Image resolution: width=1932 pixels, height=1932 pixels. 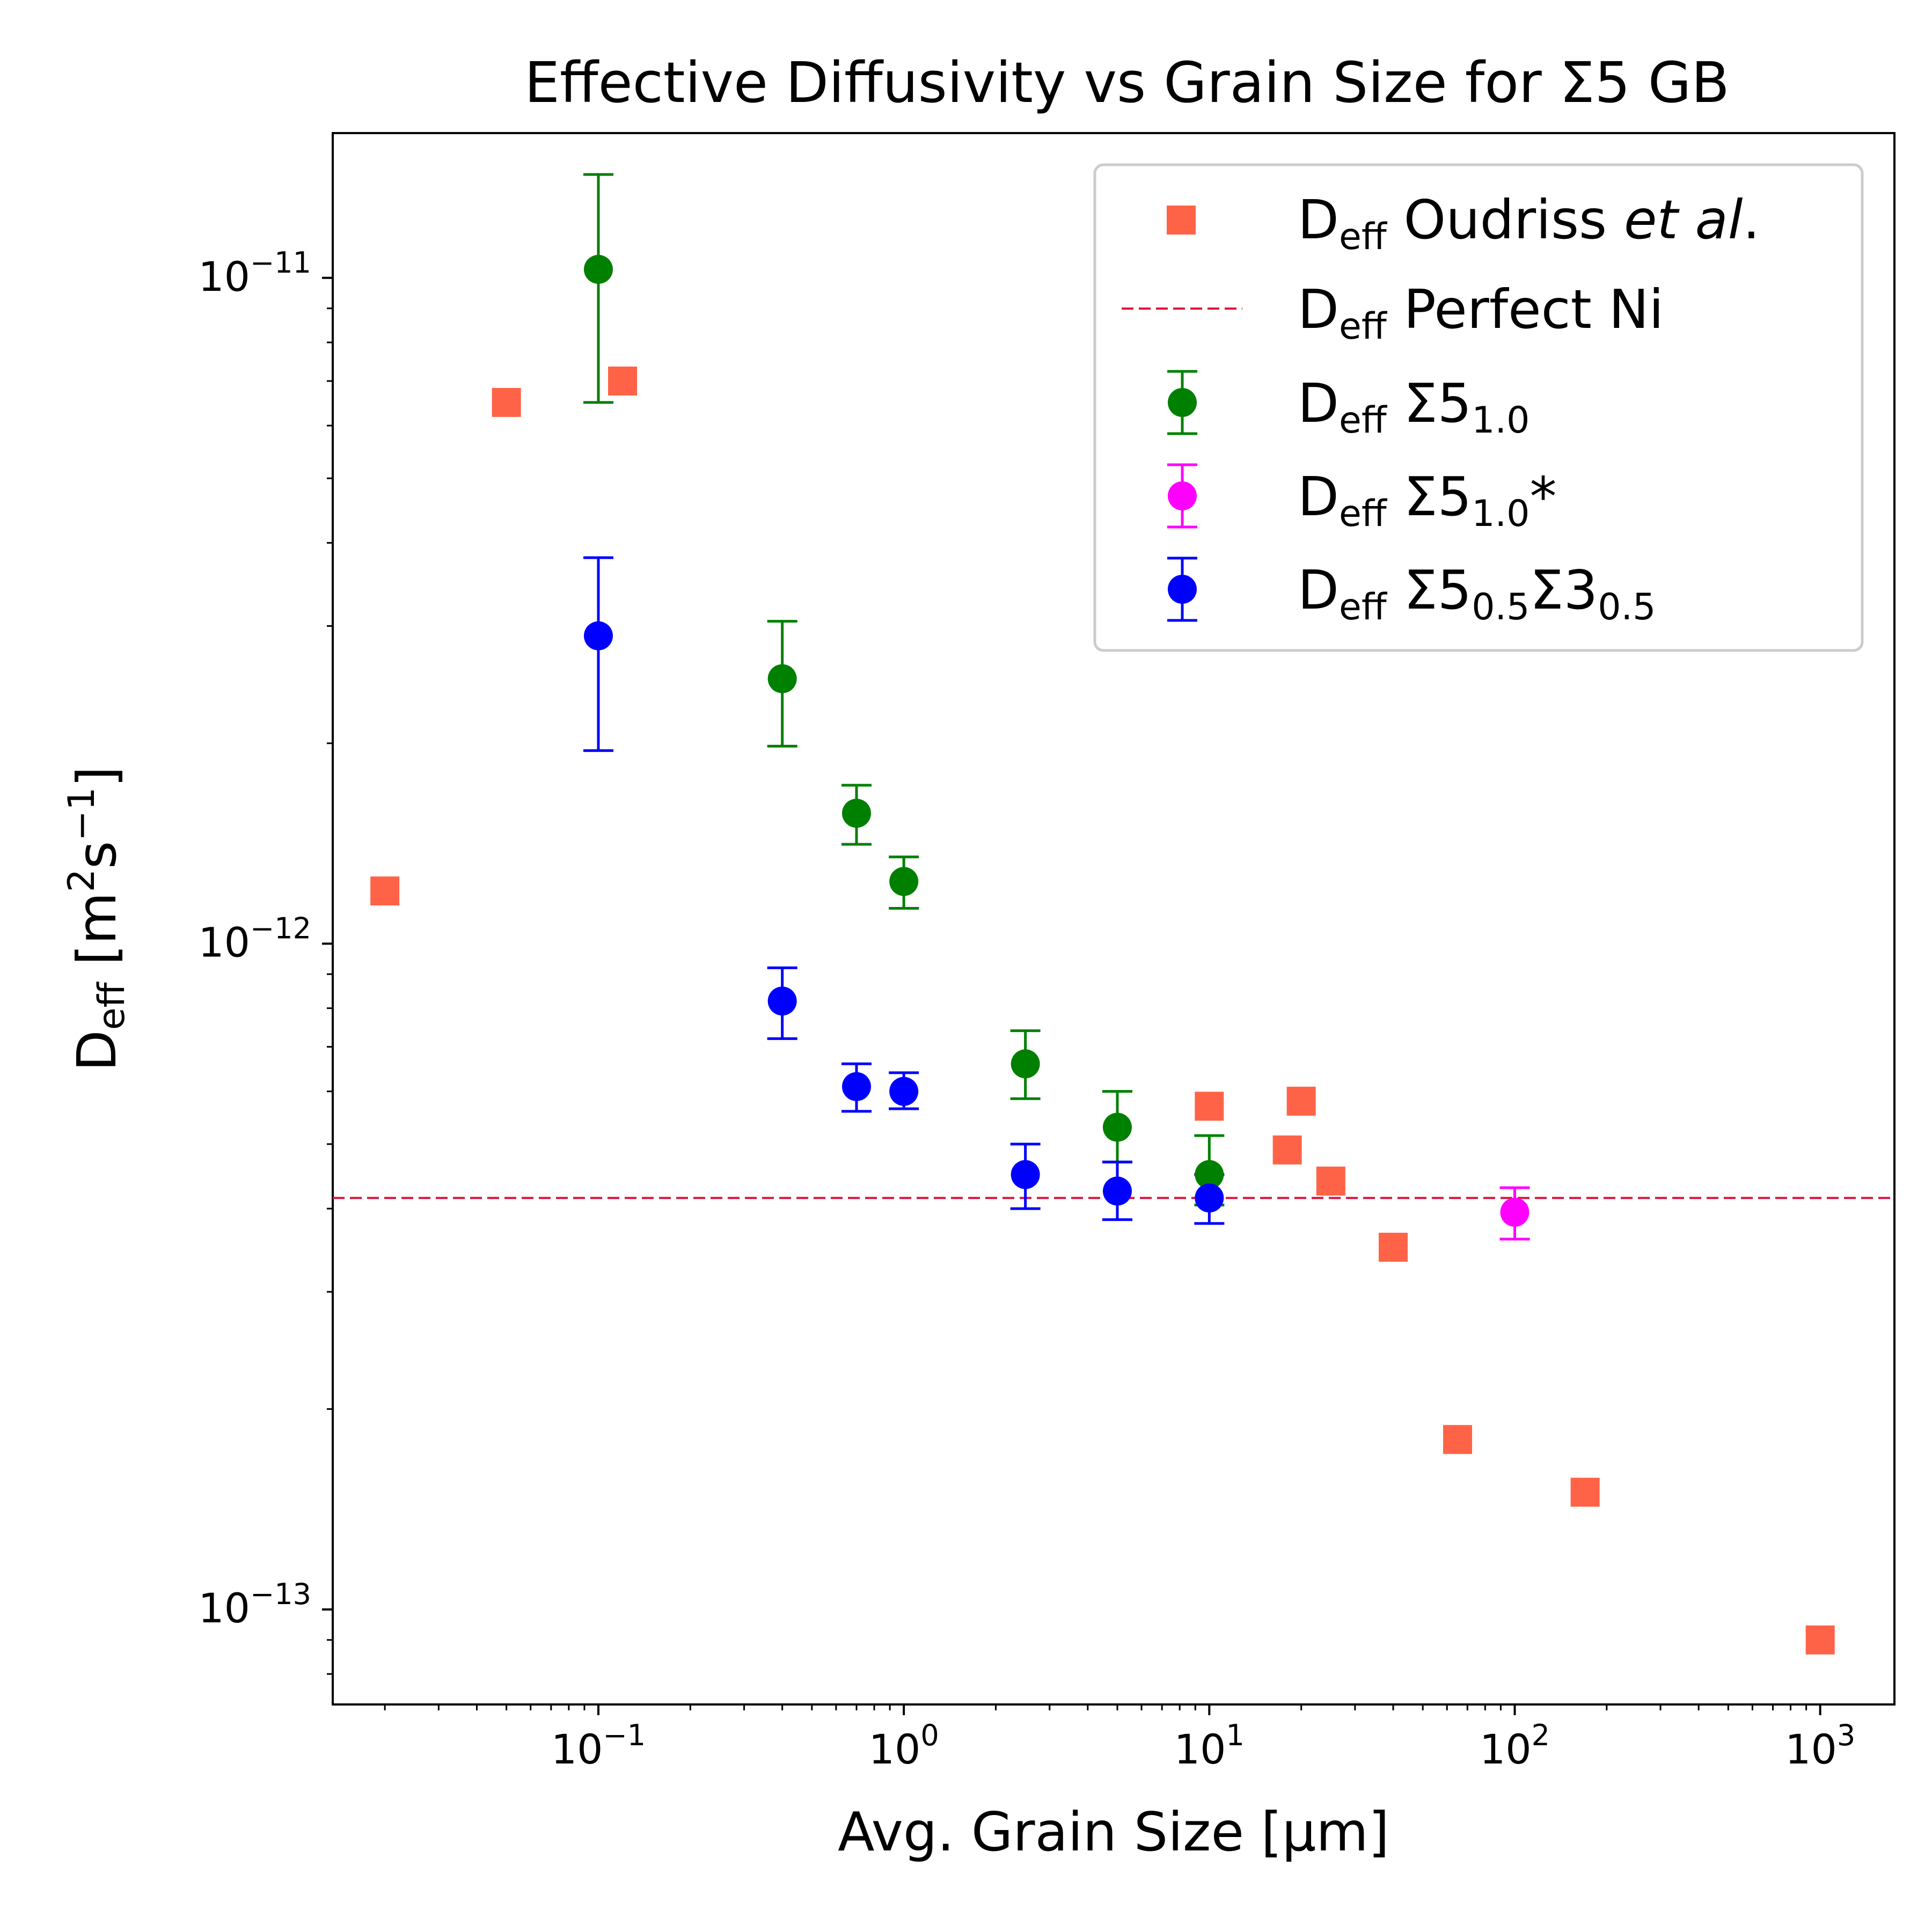 What do you see at coordinates (82, 814) in the screenshot?
I see `y-label-exp2: −1` at bounding box center [82, 814].